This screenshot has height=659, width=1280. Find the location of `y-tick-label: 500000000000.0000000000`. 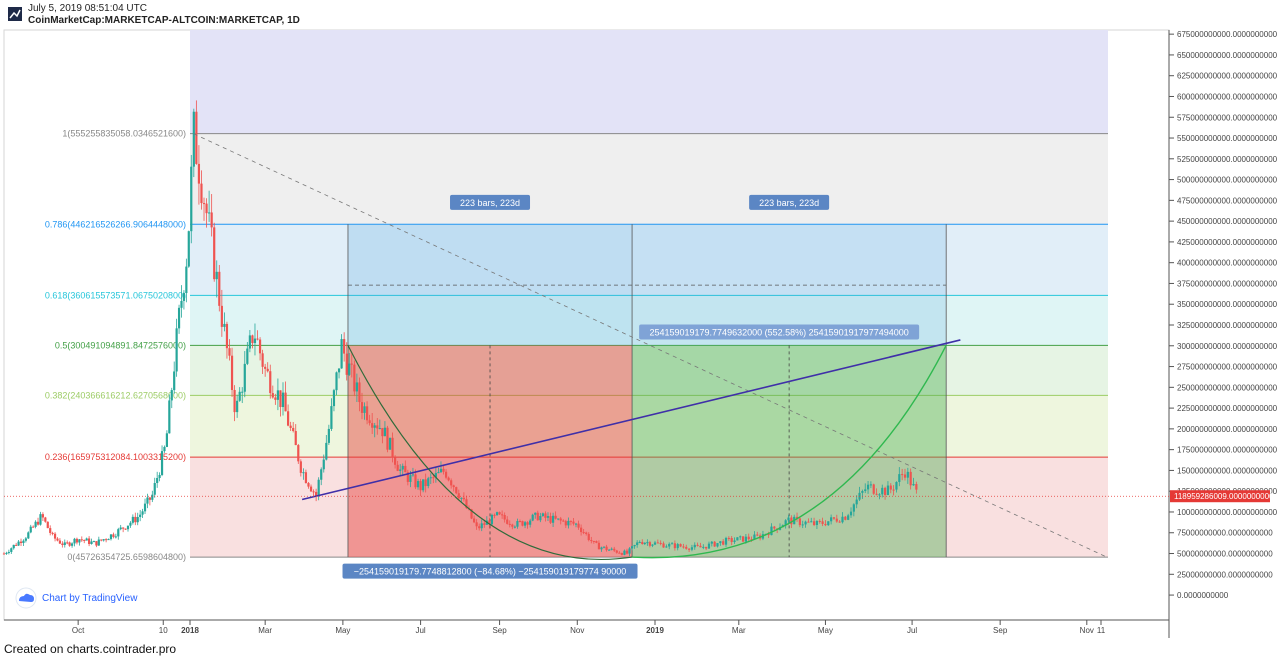

y-tick-label: 500000000000.0000000000 is located at coordinates (1227, 180).